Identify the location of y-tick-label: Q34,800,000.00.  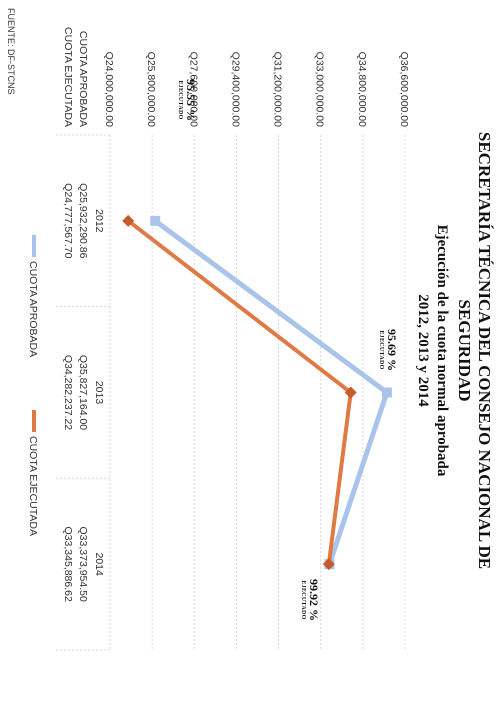
(362, 89).